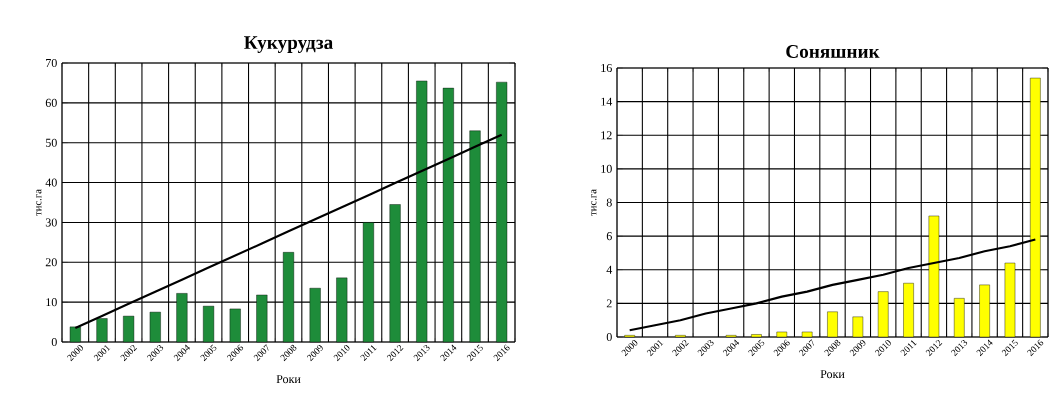 This screenshot has height=405, width=1051. Describe the element at coordinates (606, 135) in the screenshot. I see `y-tick-label: 12` at that location.